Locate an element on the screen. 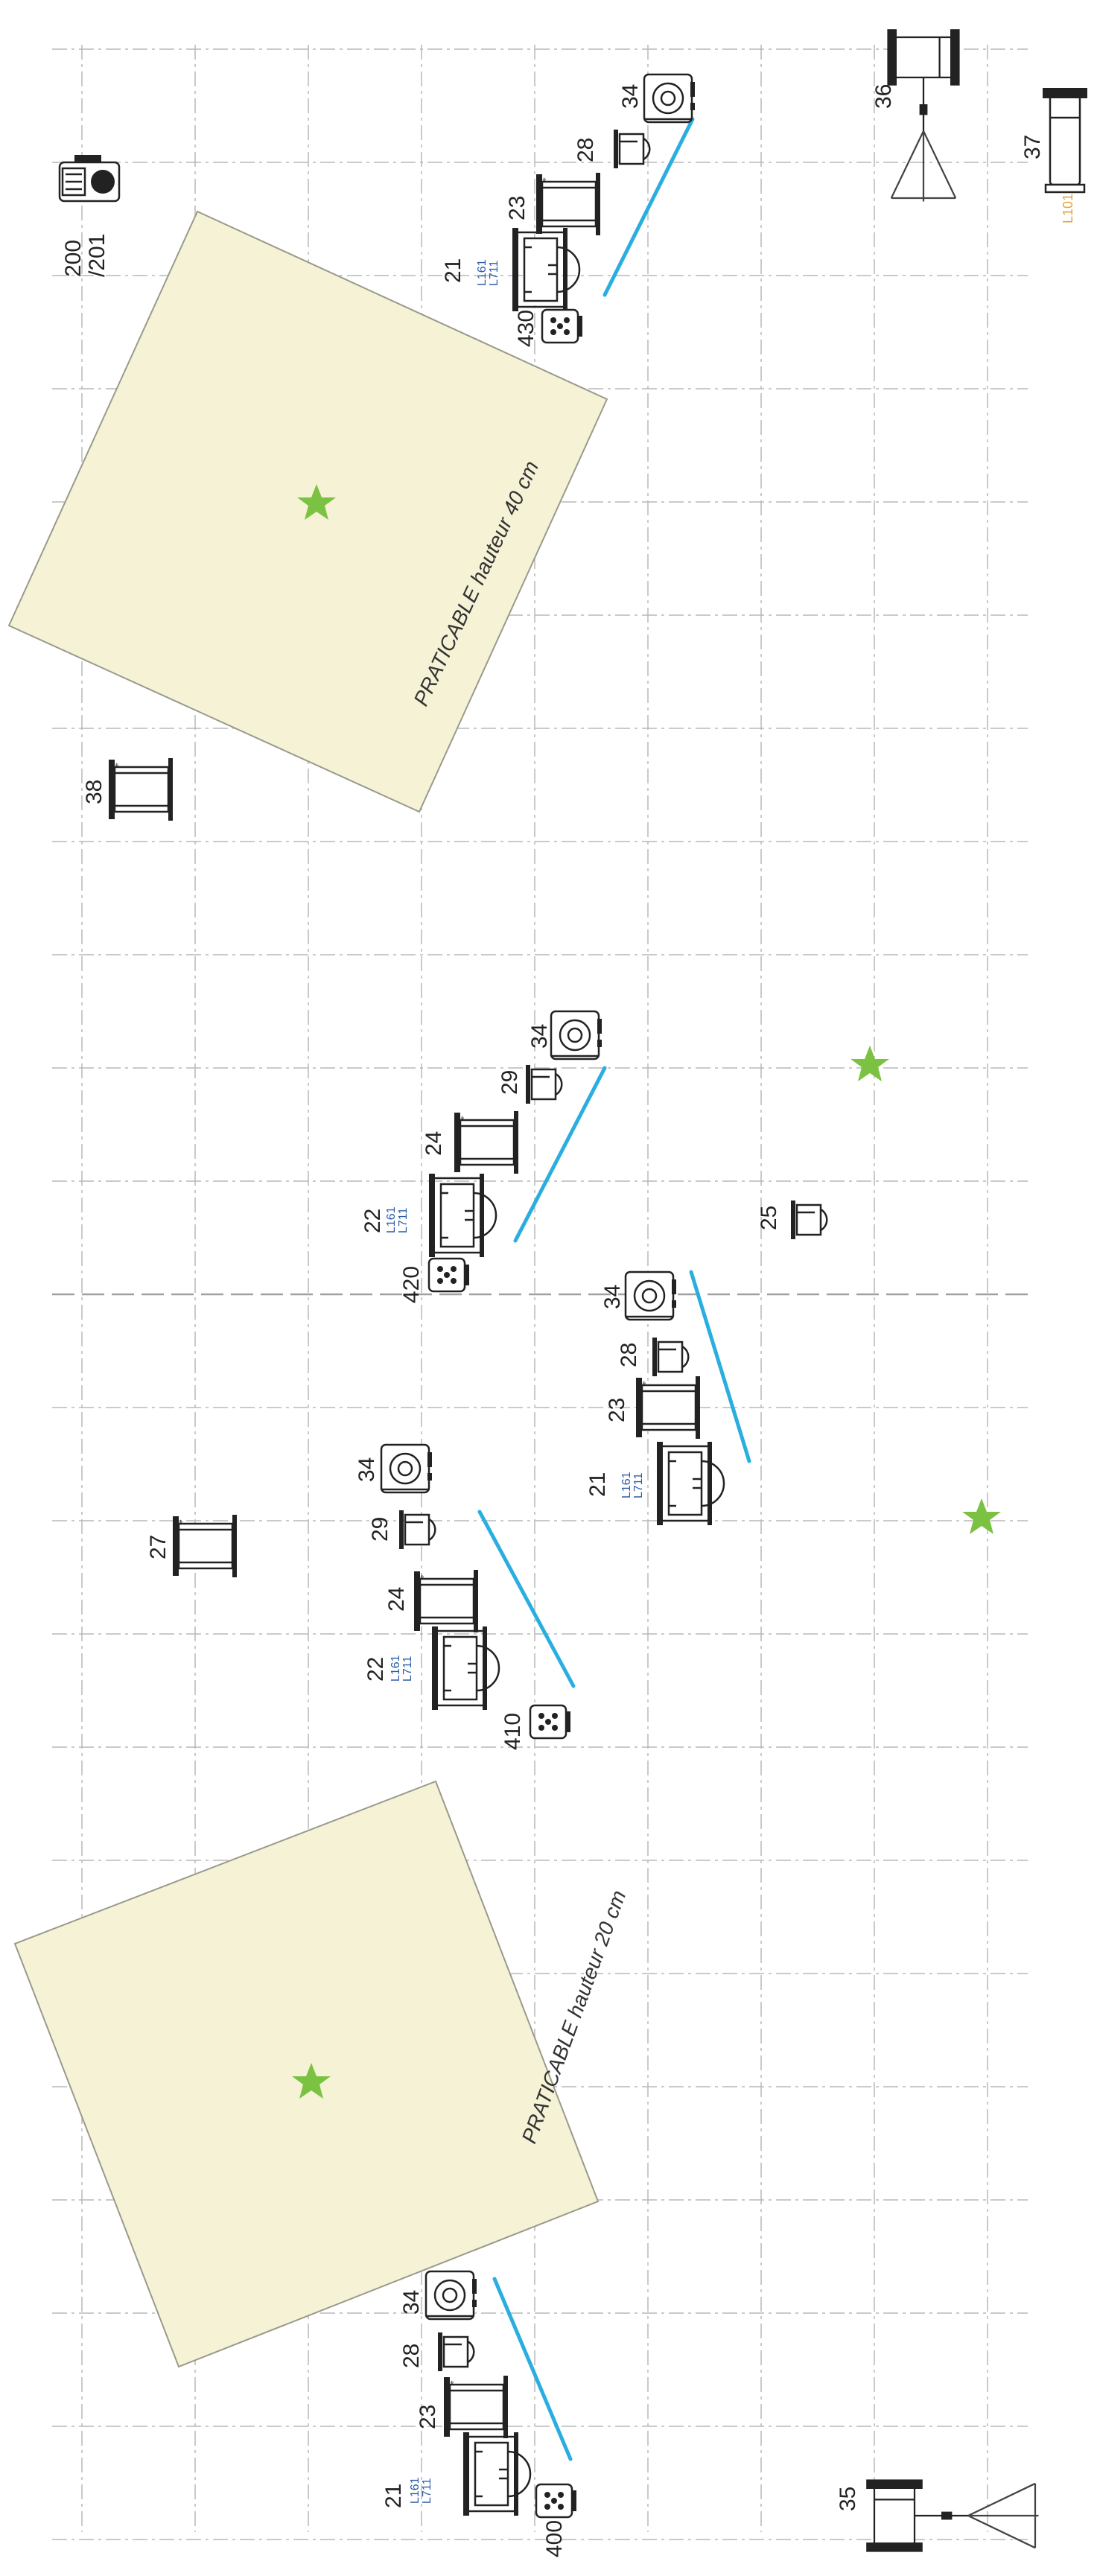 This screenshot has height=2576, width=1097. fixture-label: 400 is located at coordinates (554, 2538).